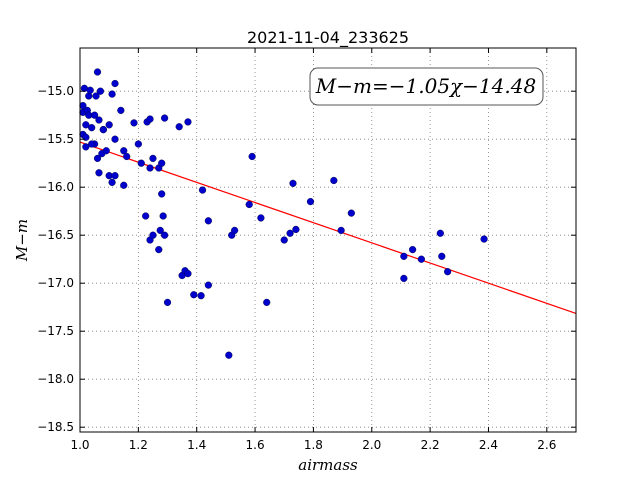 The width and height of the screenshot is (640, 480). I want to click on x-tick-label: 1.2, so click(138, 445).